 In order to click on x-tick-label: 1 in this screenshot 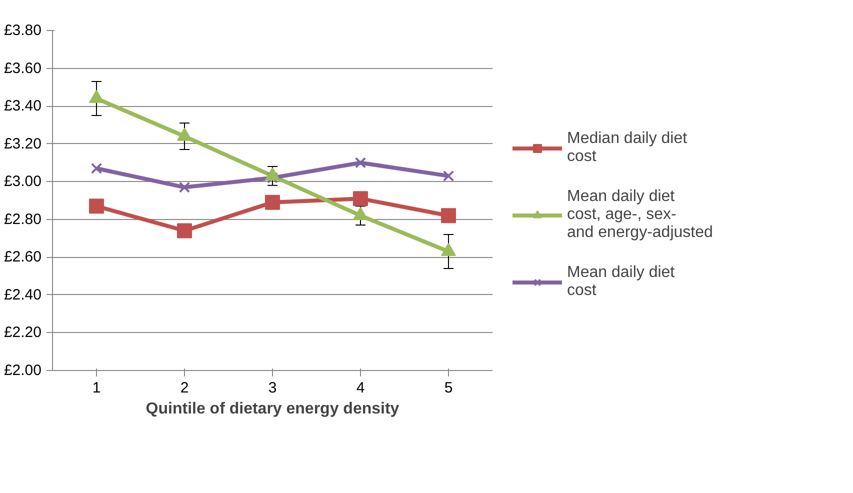, I will do `click(96, 388)`.